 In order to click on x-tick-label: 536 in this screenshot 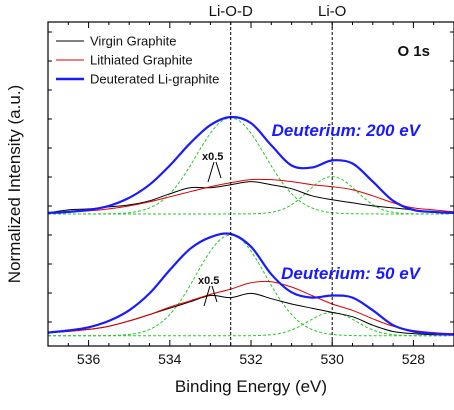, I will do `click(89, 359)`.